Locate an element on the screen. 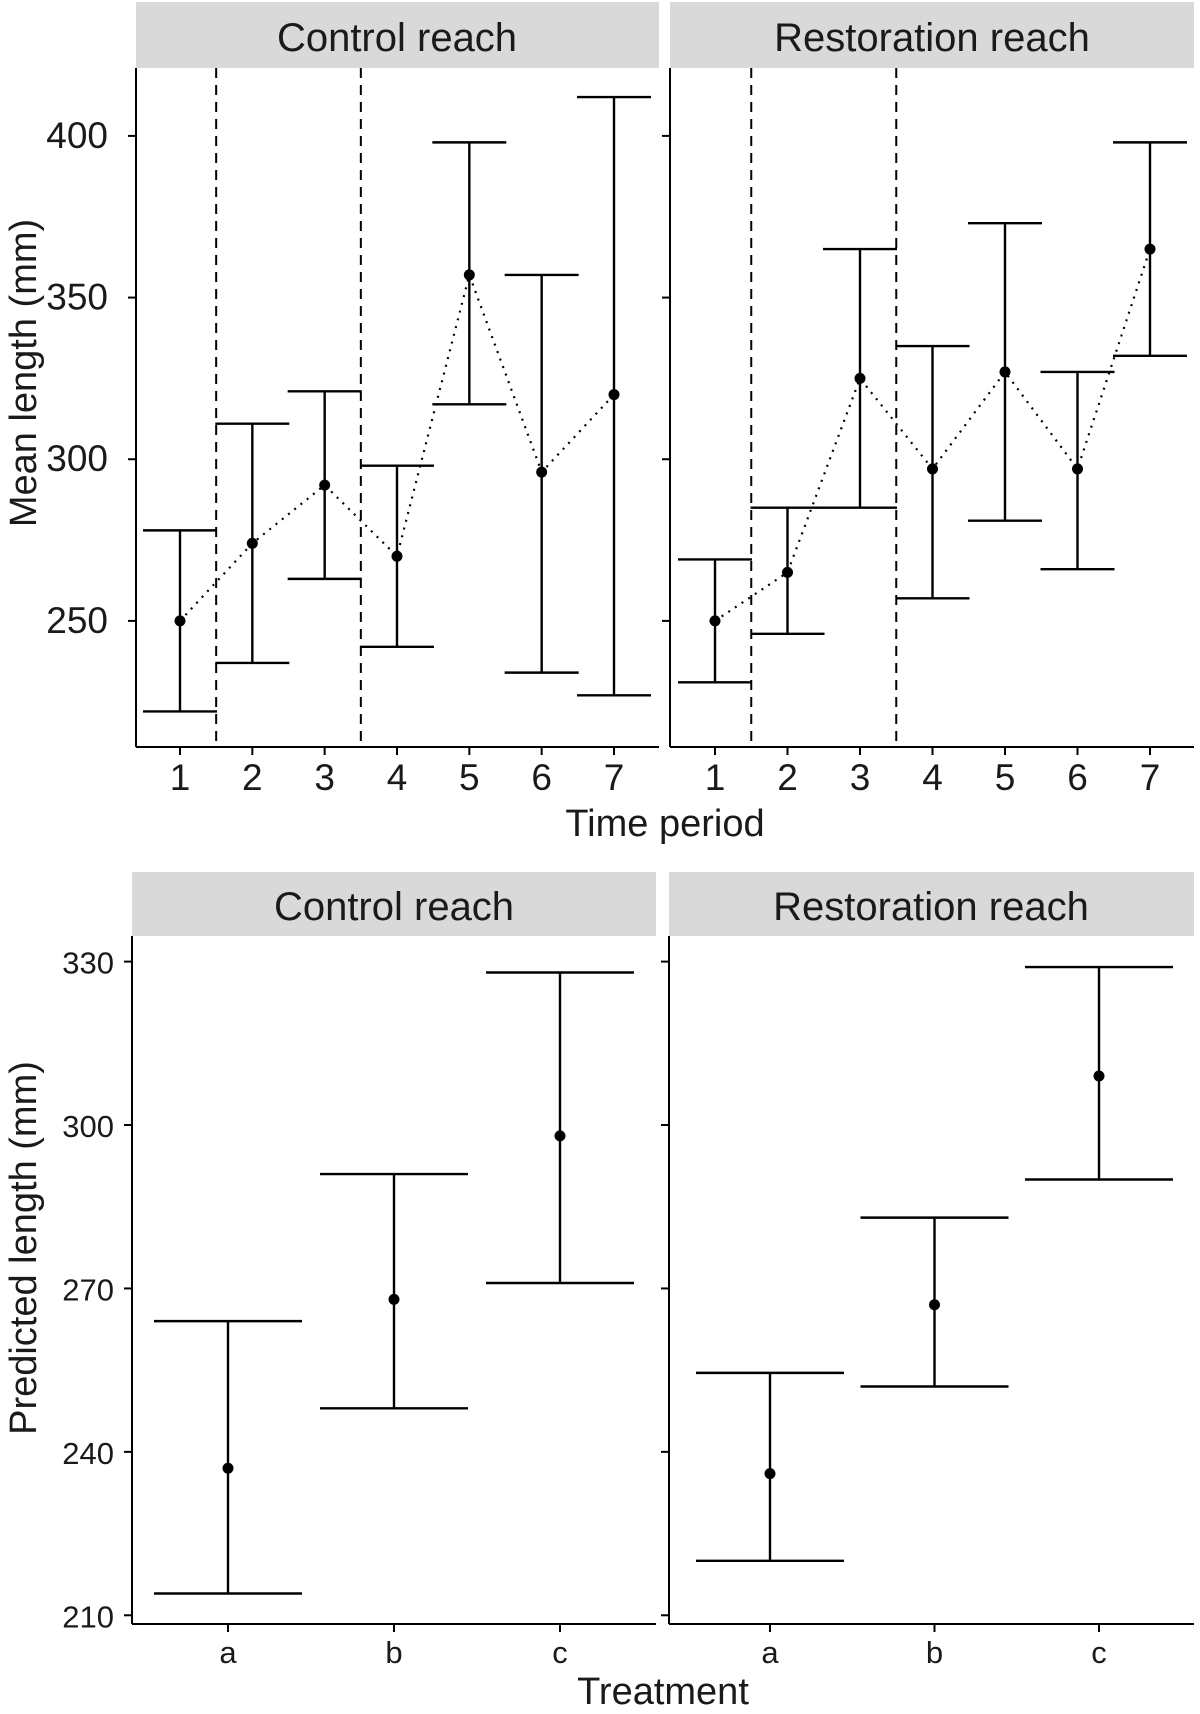  bottom-right-strip is located at coordinates (931, 904).